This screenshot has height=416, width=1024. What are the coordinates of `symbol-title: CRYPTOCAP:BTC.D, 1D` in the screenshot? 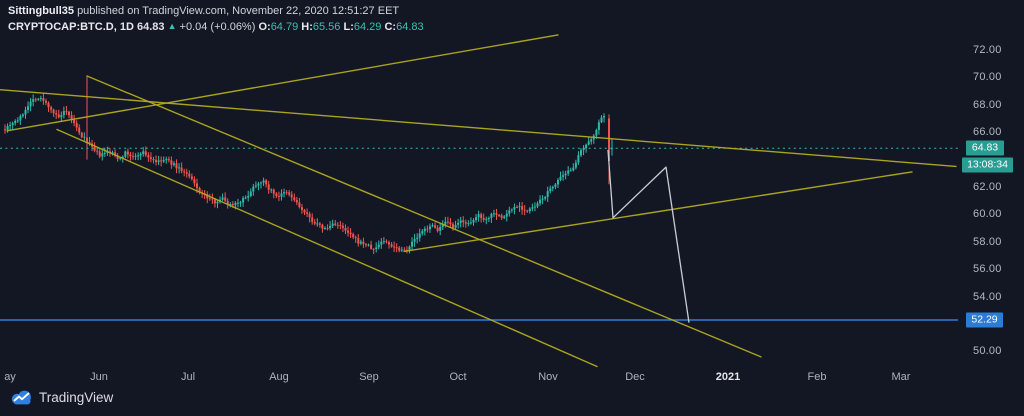 It's located at (71, 27).